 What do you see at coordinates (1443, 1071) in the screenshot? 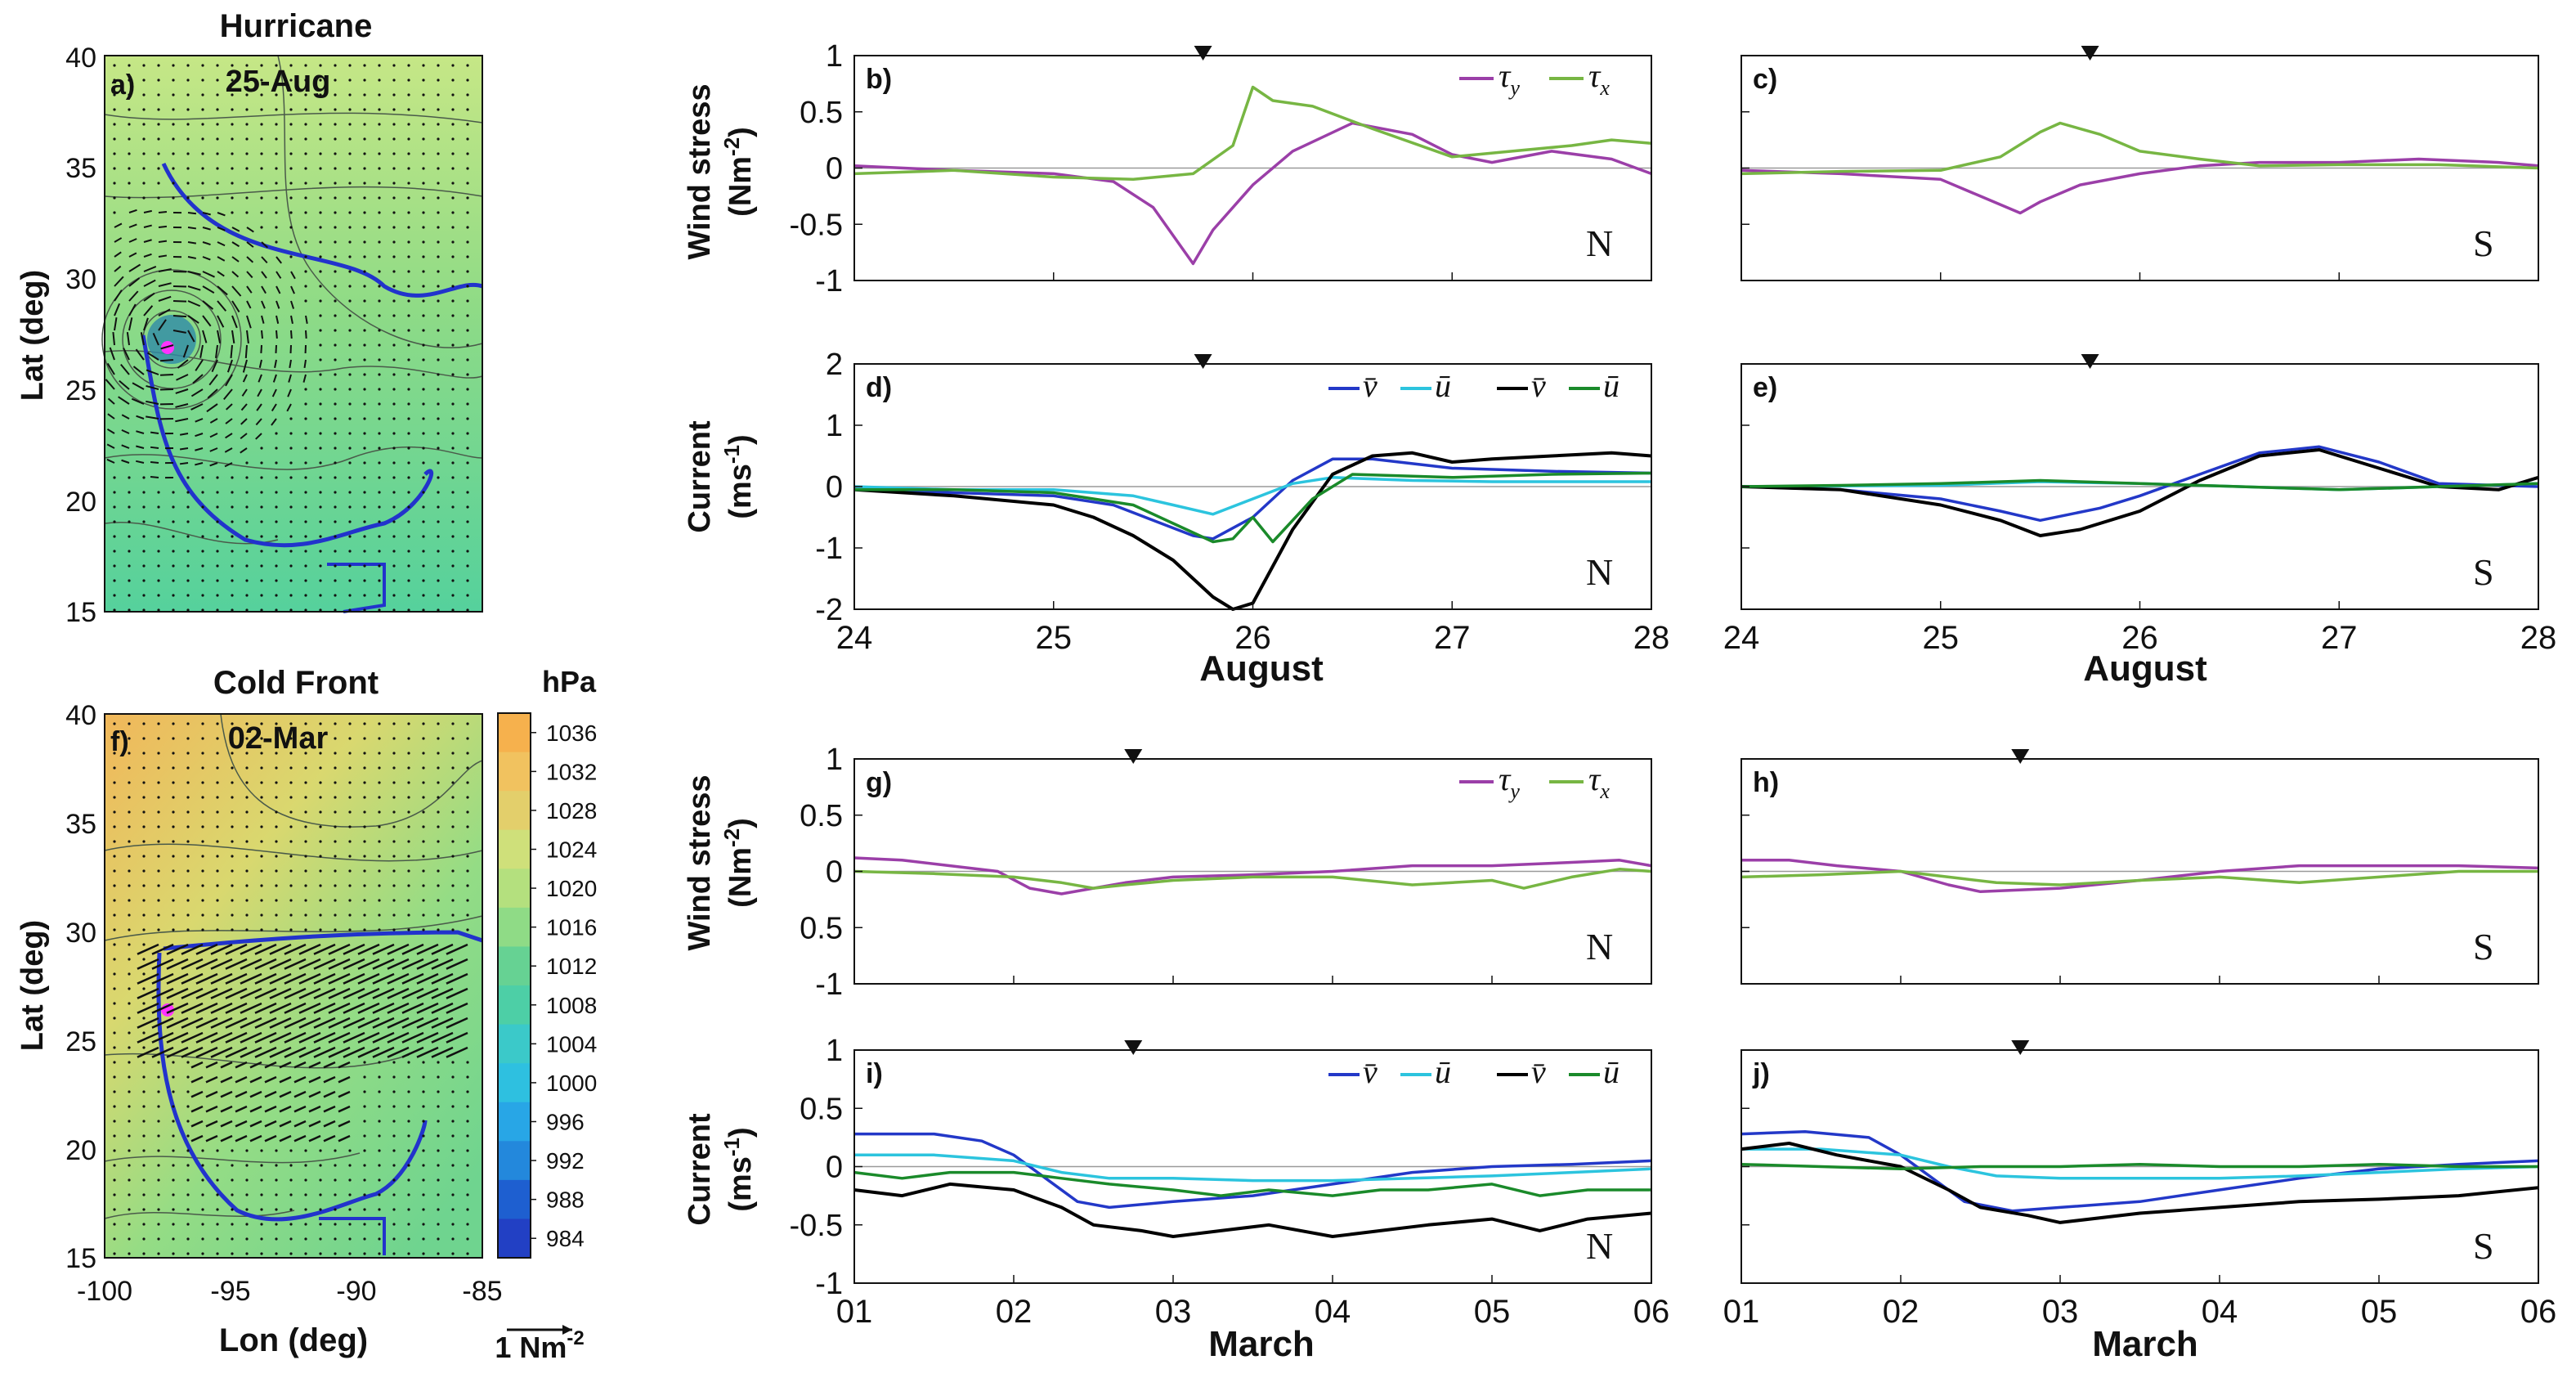
I see `legend-label: ū` at bounding box center [1443, 1071].